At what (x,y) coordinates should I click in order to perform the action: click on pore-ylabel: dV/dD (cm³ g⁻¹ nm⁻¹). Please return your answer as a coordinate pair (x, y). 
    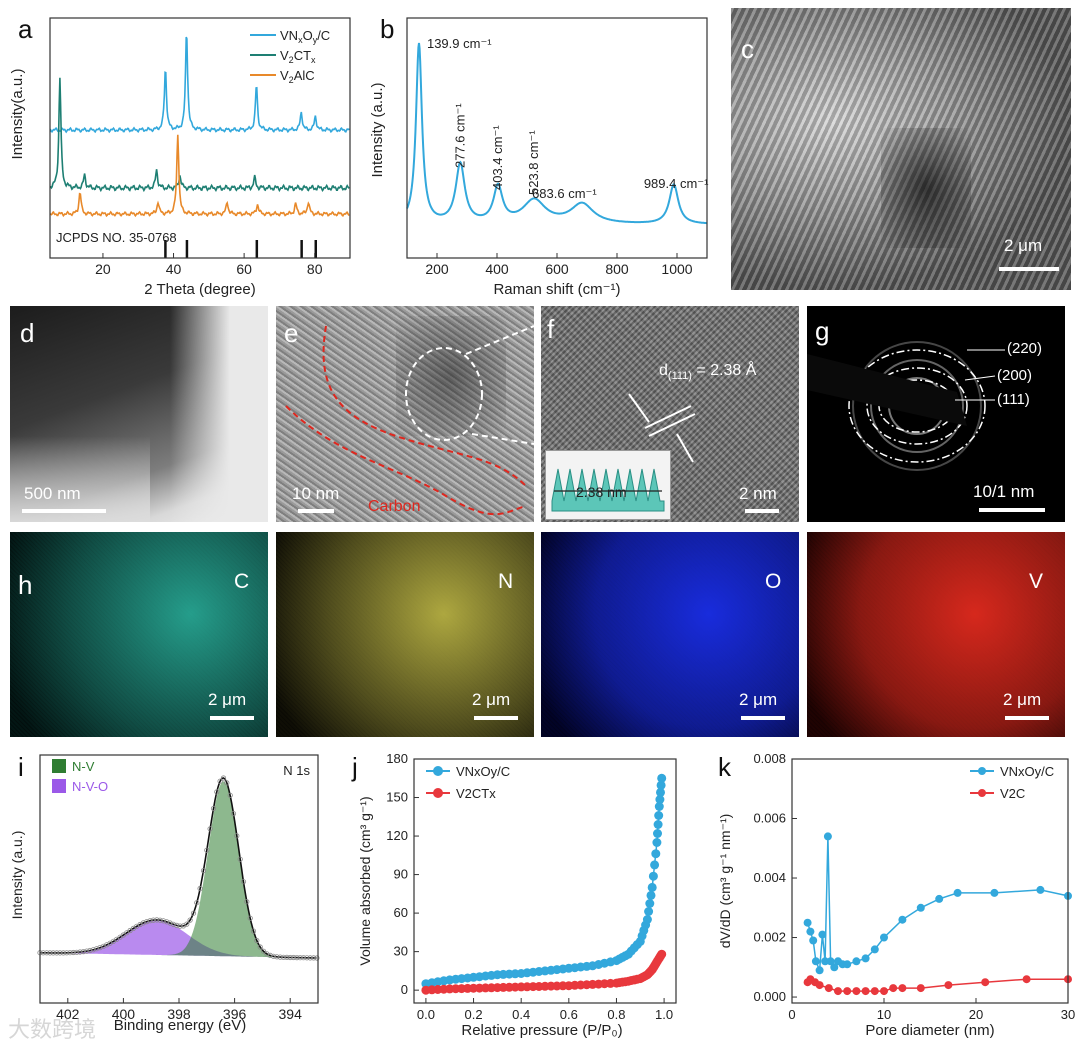
    Looking at the image, I should click on (725, 881).